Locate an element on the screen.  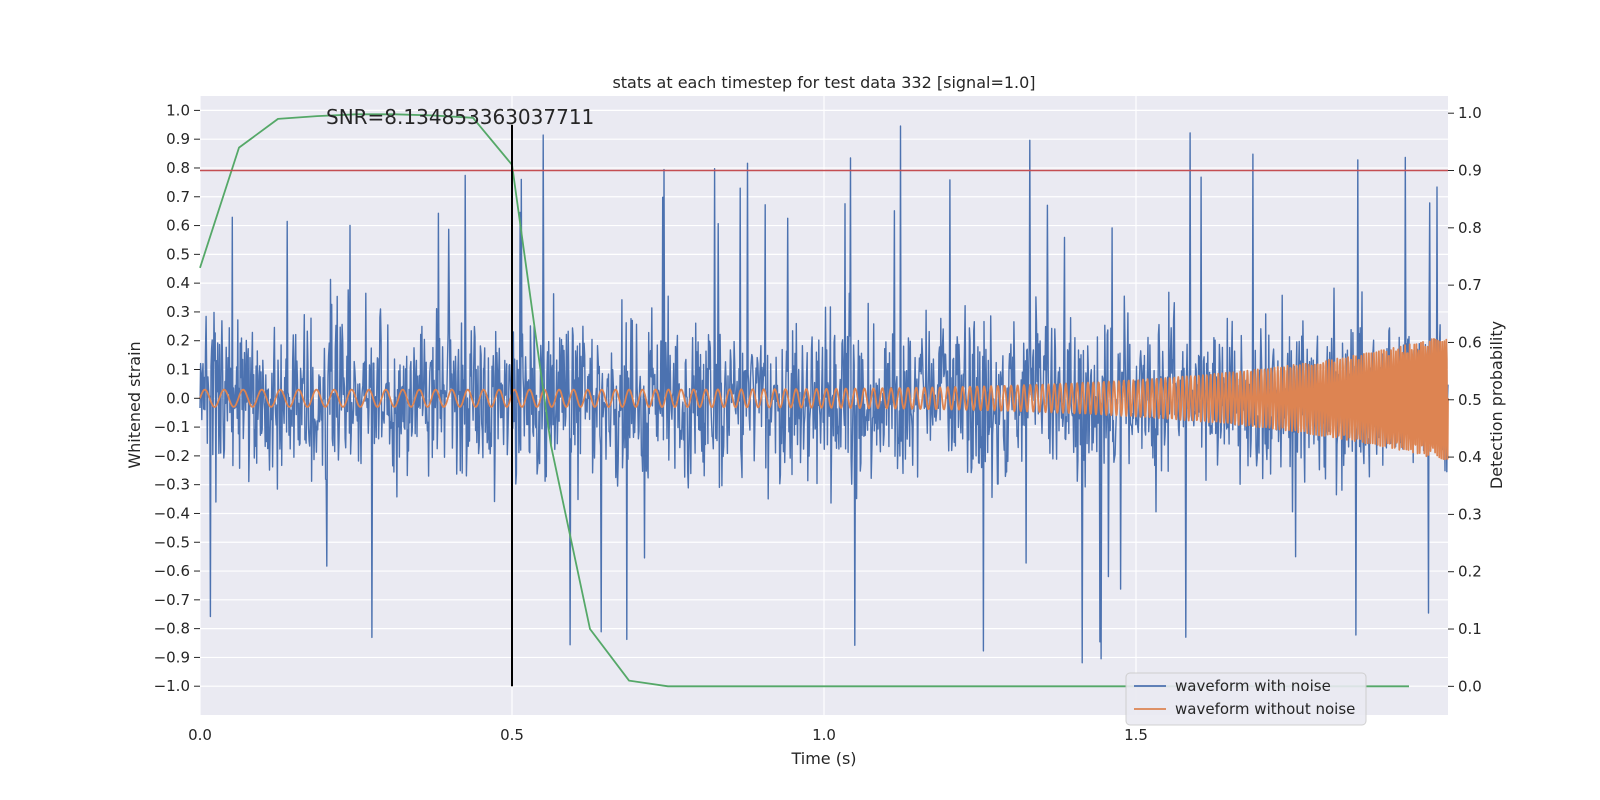
y-tick-label: 1.0 is located at coordinates (178, 110).